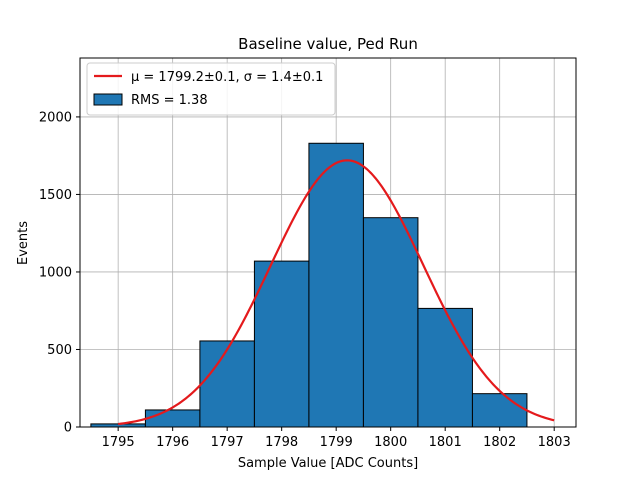 Image resolution: width=640 pixels, height=480 pixels. What do you see at coordinates (554, 442) in the screenshot?
I see `x-tick-label: 1803` at bounding box center [554, 442].